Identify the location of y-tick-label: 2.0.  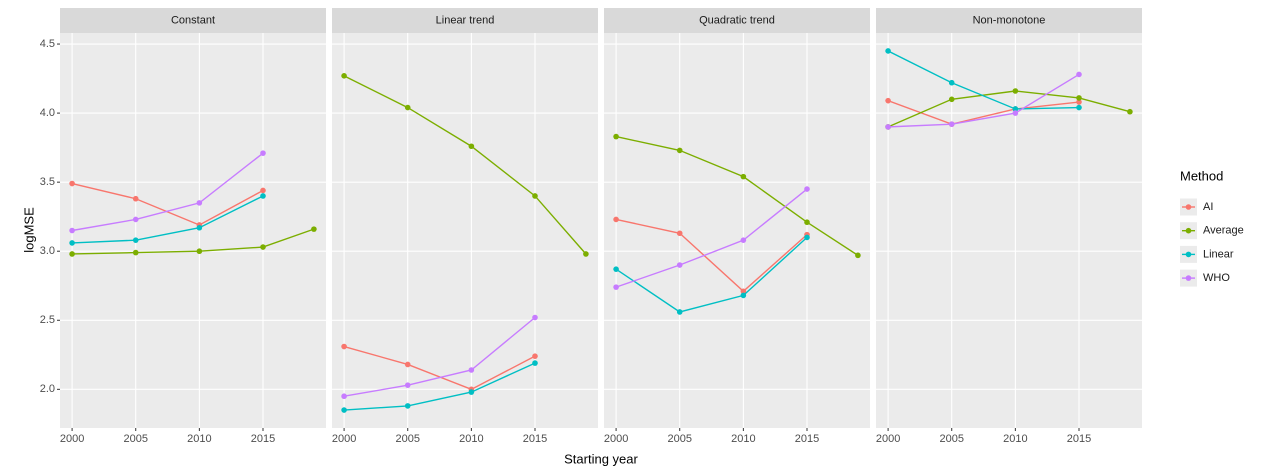
(47, 389).